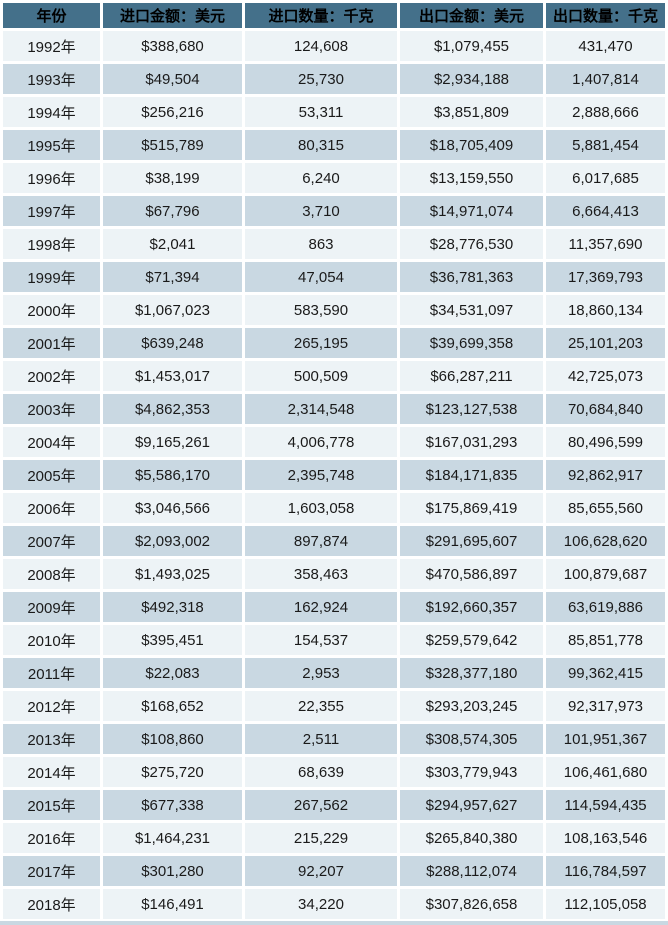 This screenshot has height=925, width=668. Describe the element at coordinates (51, 178) in the screenshot. I see `year-cell: 1996年` at that location.